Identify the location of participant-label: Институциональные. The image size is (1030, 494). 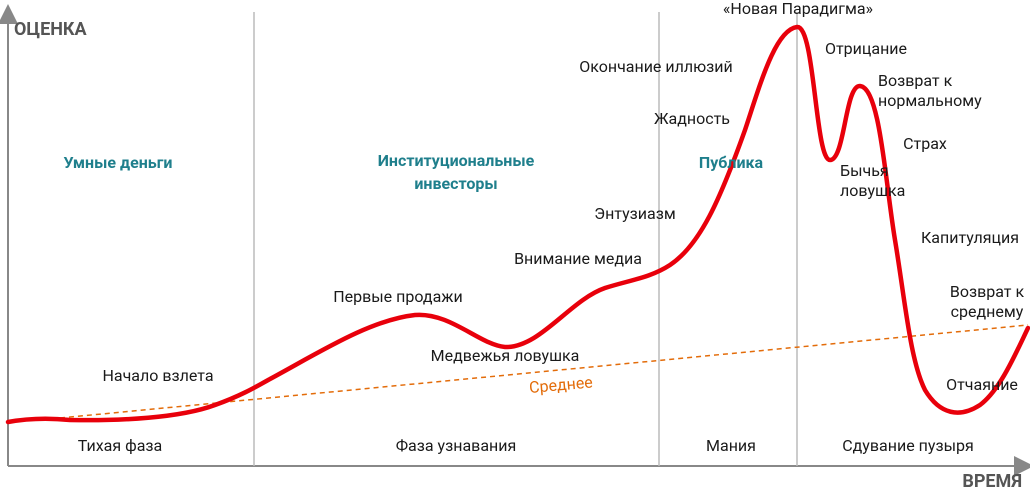
(456, 160).